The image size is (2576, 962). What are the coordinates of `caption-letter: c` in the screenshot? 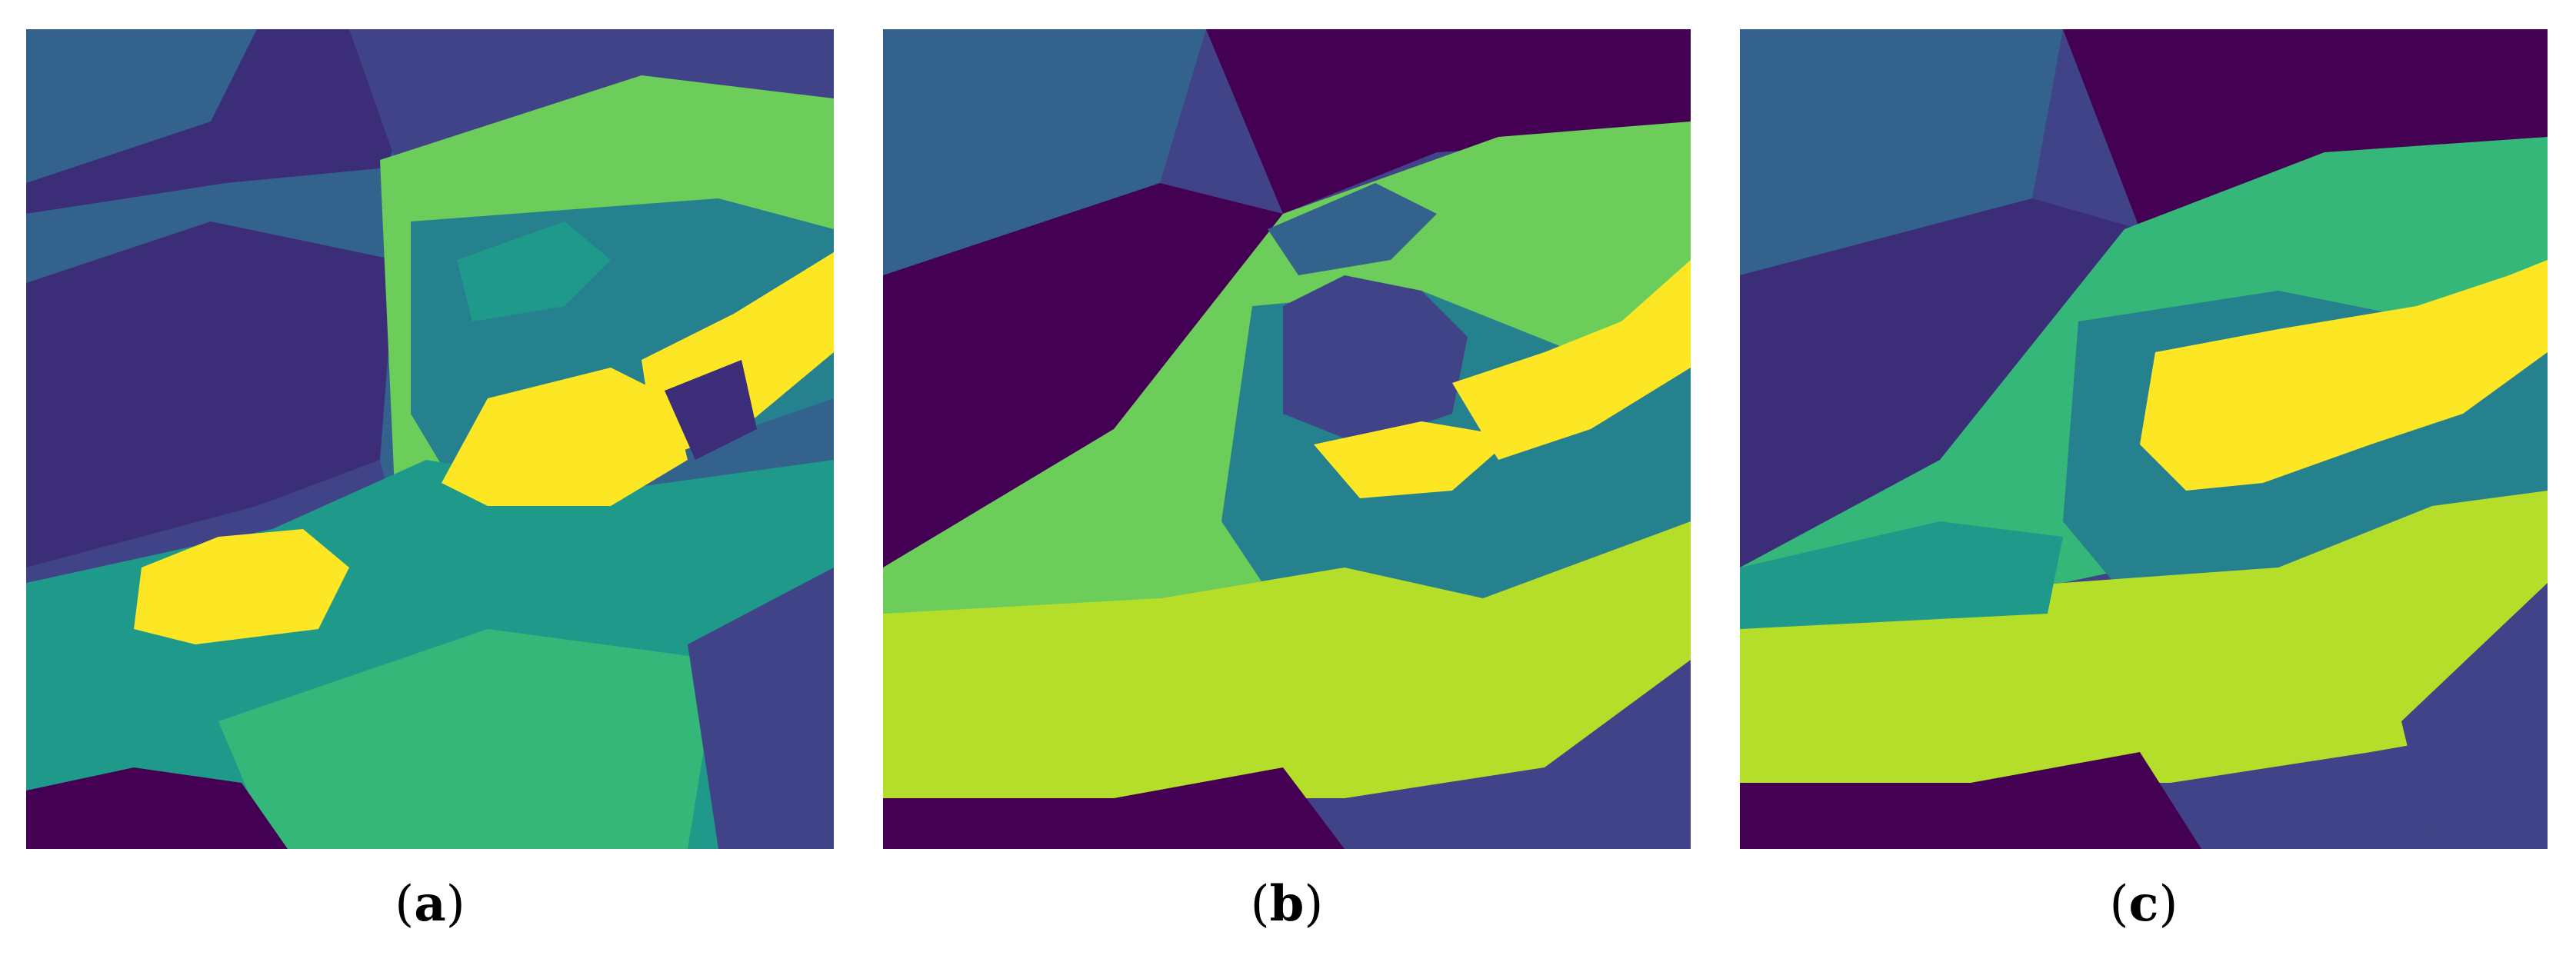 It's located at (2143, 904).